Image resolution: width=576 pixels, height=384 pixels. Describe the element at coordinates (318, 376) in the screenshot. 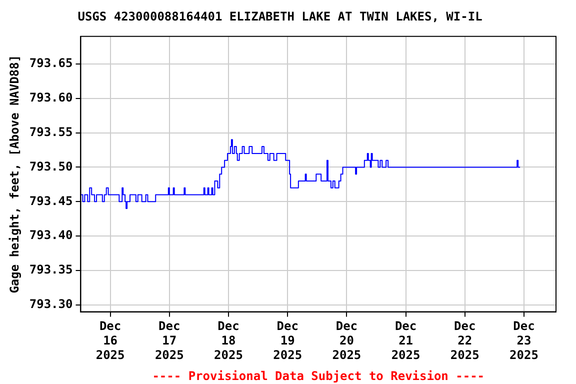

I see `text: ---- Provisional Data Subject to Revision ----` at that location.